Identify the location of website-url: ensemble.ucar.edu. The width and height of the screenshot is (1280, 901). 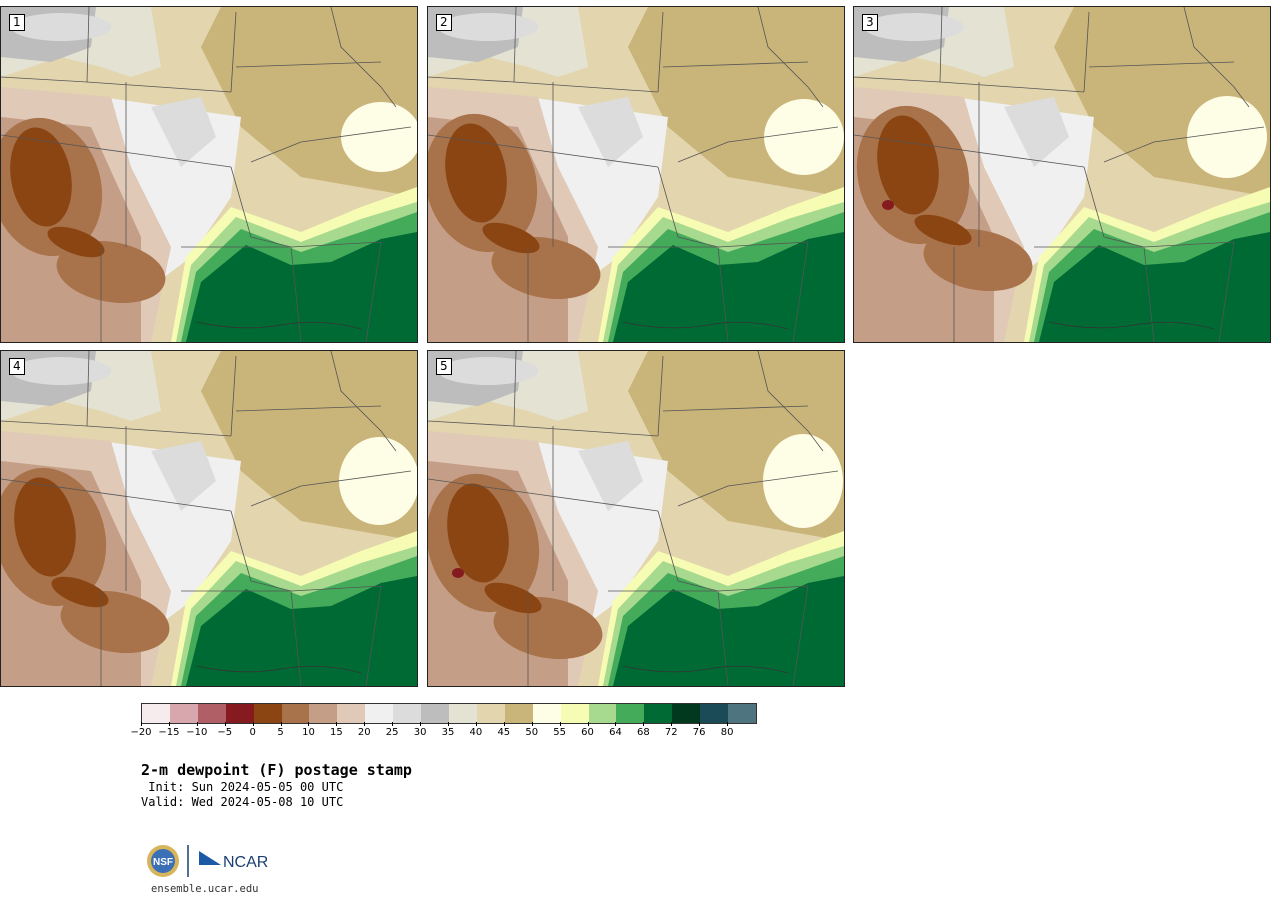
(205, 889).